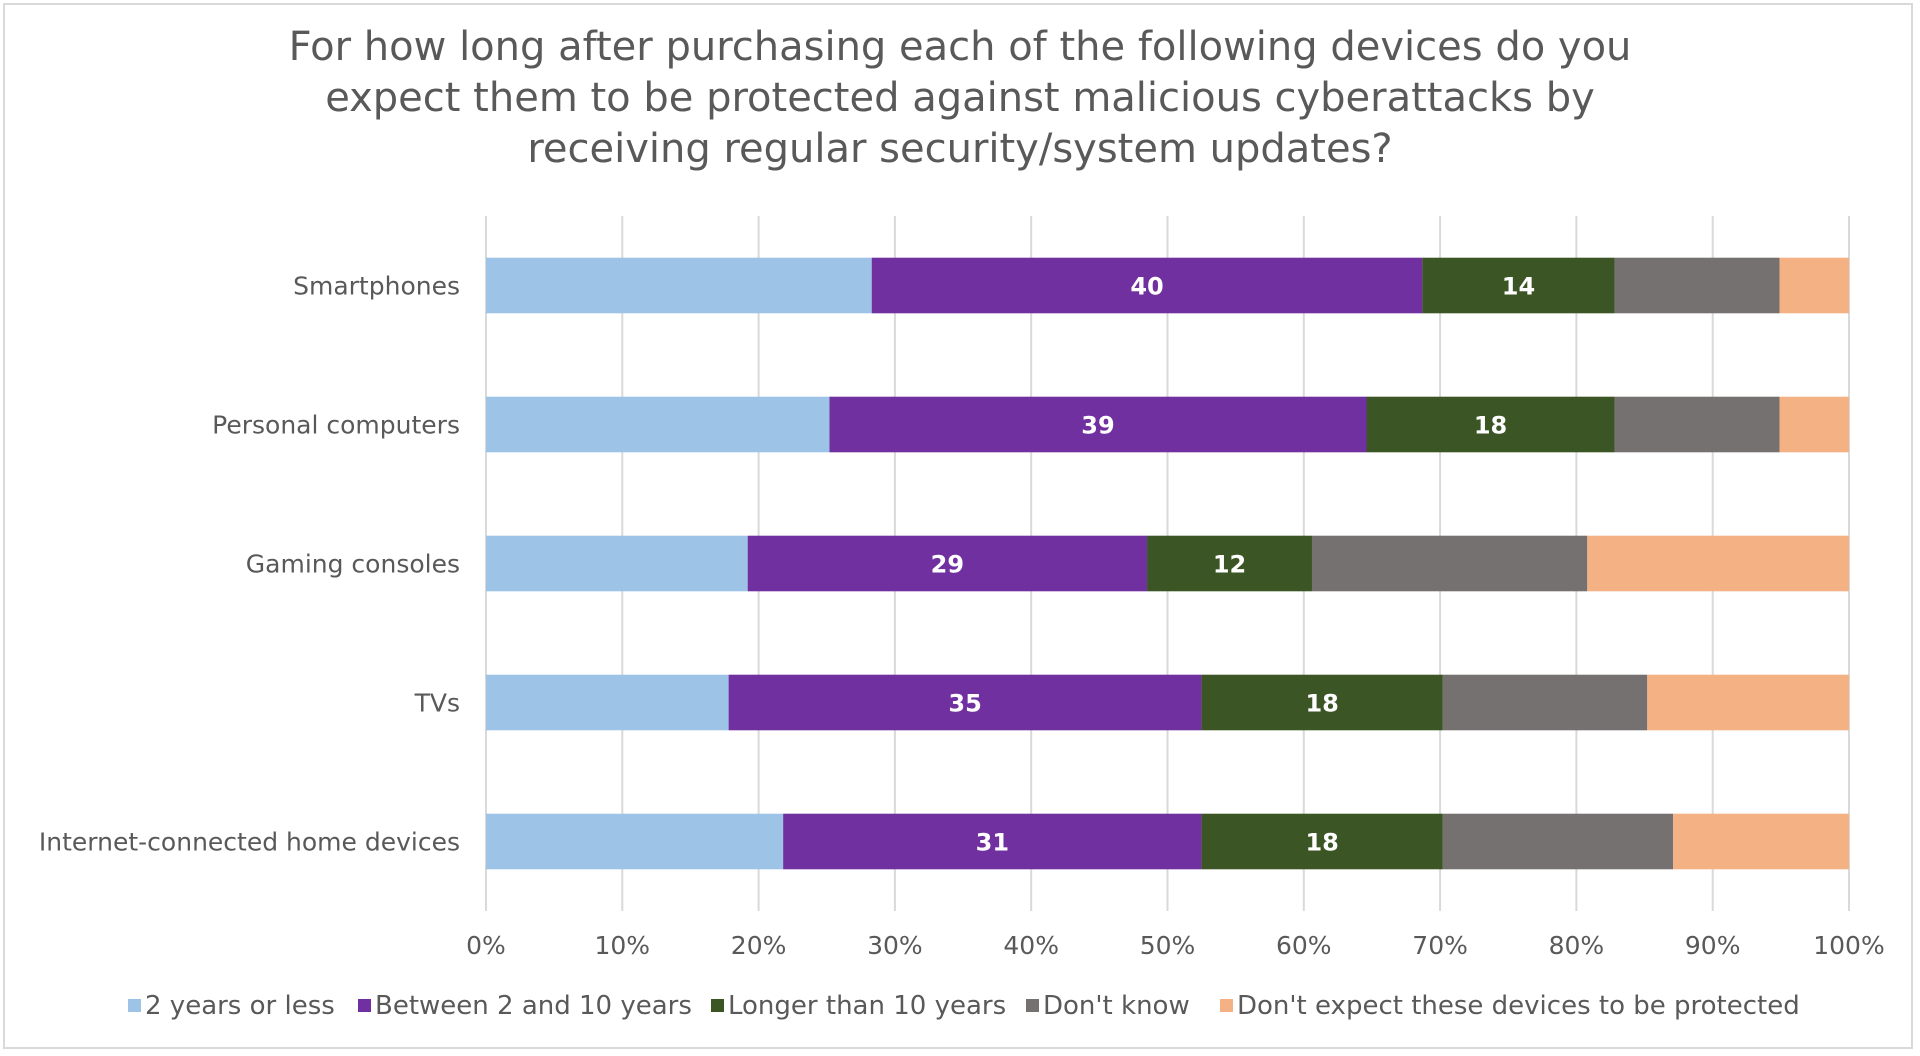  Describe the element at coordinates (437, 703) in the screenshot. I see `category-label: TVs` at that location.